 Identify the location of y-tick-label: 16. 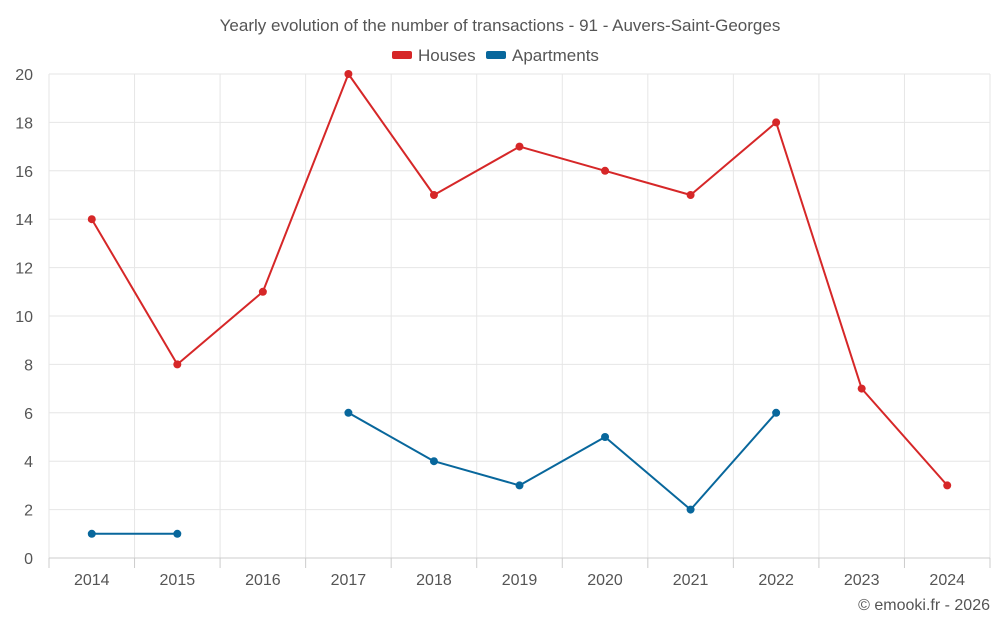
(24, 172).